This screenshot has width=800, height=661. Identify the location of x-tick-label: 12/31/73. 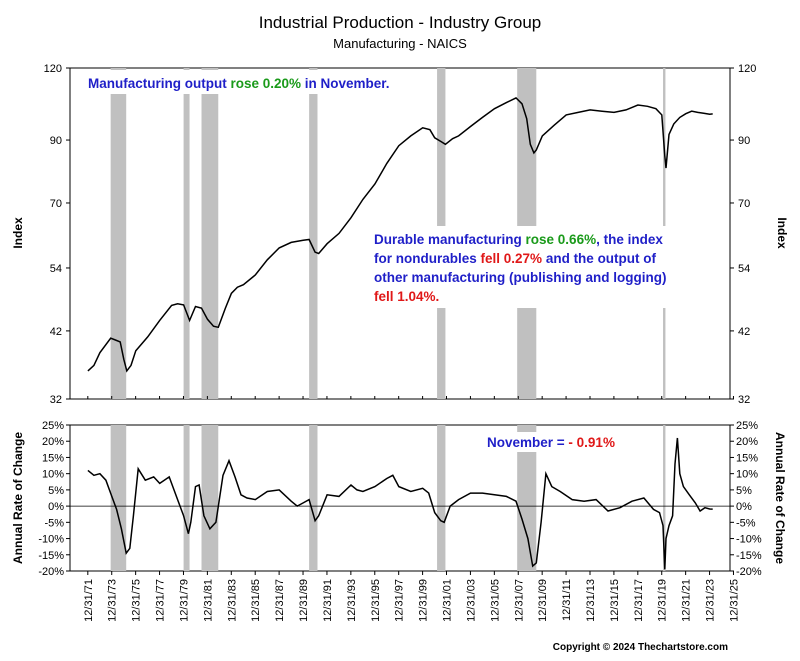
(113, 600).